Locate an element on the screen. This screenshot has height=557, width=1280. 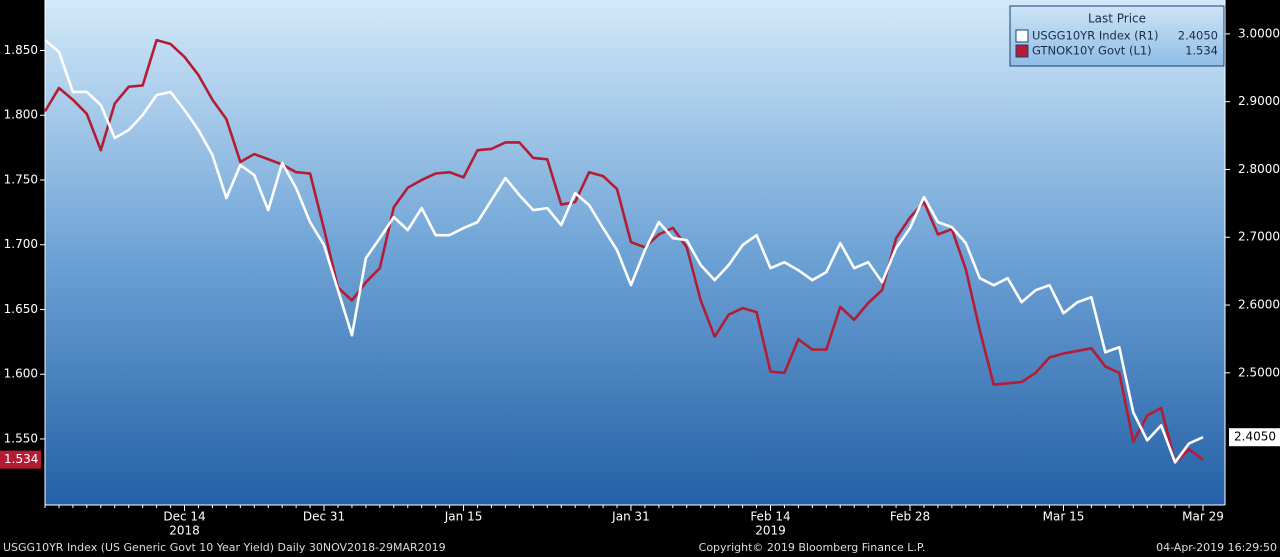
y-tick-label: 1.700 is located at coordinates (21, 244).